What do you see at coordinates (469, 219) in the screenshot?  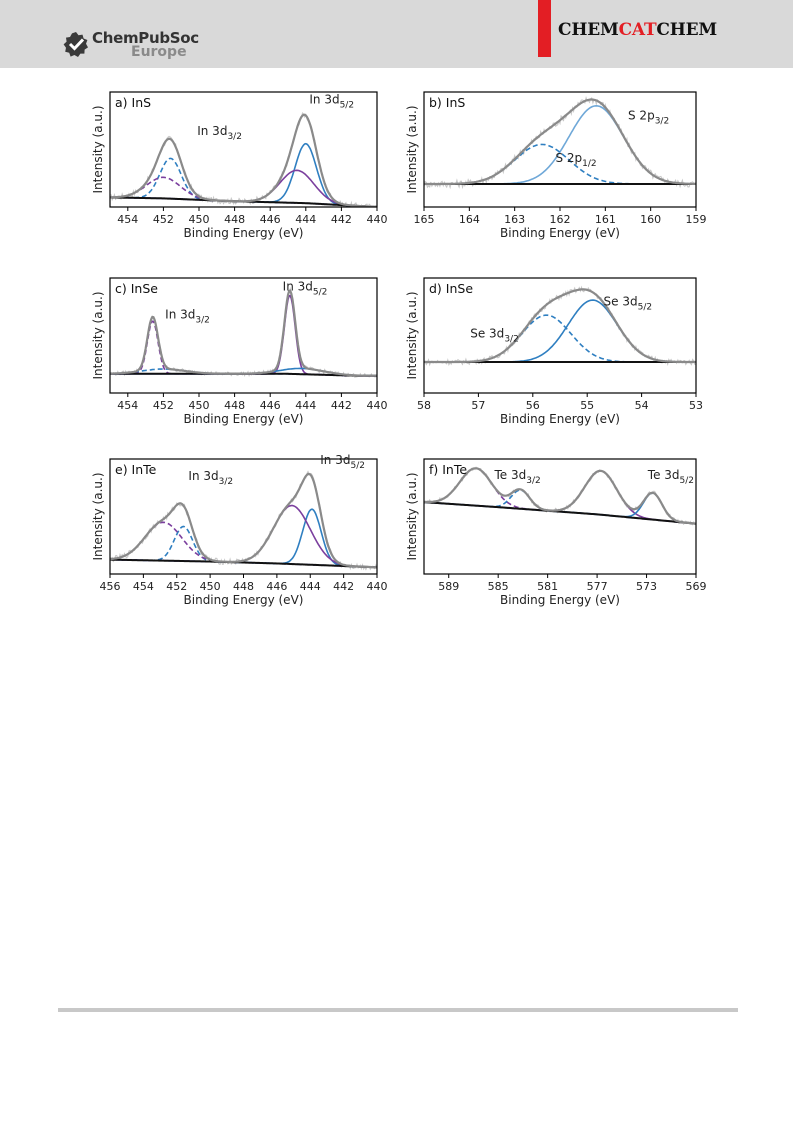 I see `x-tick-label: 164` at bounding box center [469, 219].